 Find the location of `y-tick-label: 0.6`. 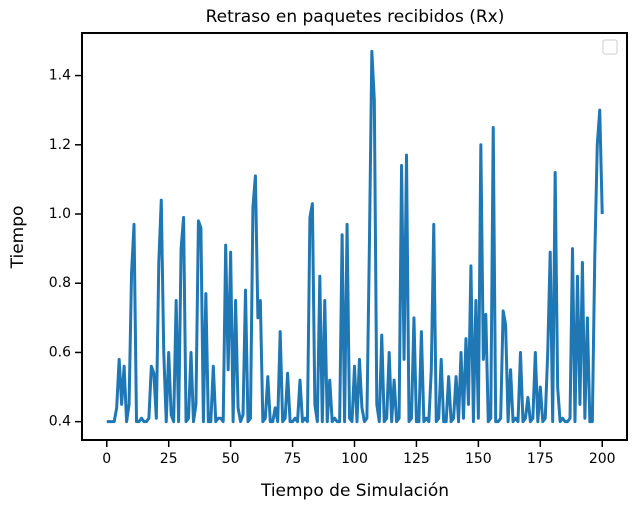

y-tick-label: 0.6 is located at coordinates (60, 352).